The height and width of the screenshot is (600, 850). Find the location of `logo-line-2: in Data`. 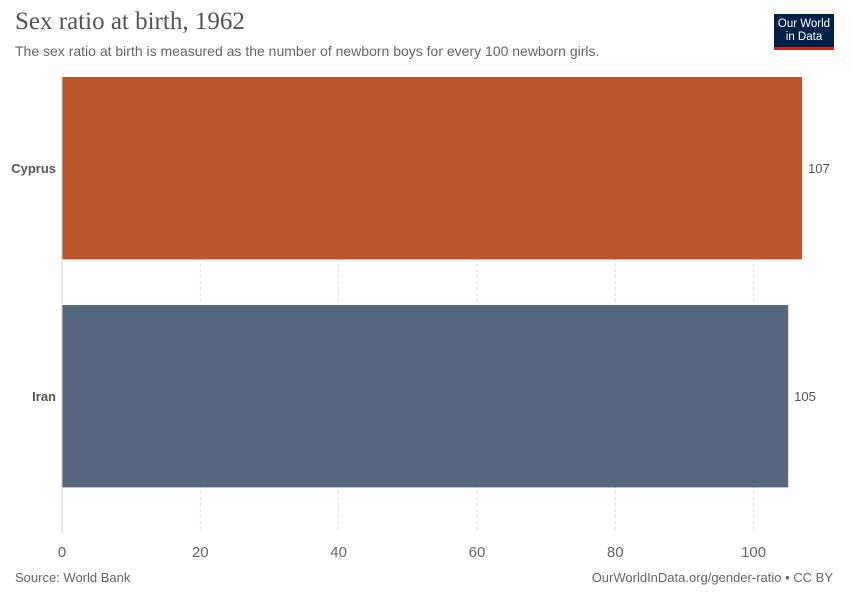

logo-line-2: in Data is located at coordinates (804, 37).